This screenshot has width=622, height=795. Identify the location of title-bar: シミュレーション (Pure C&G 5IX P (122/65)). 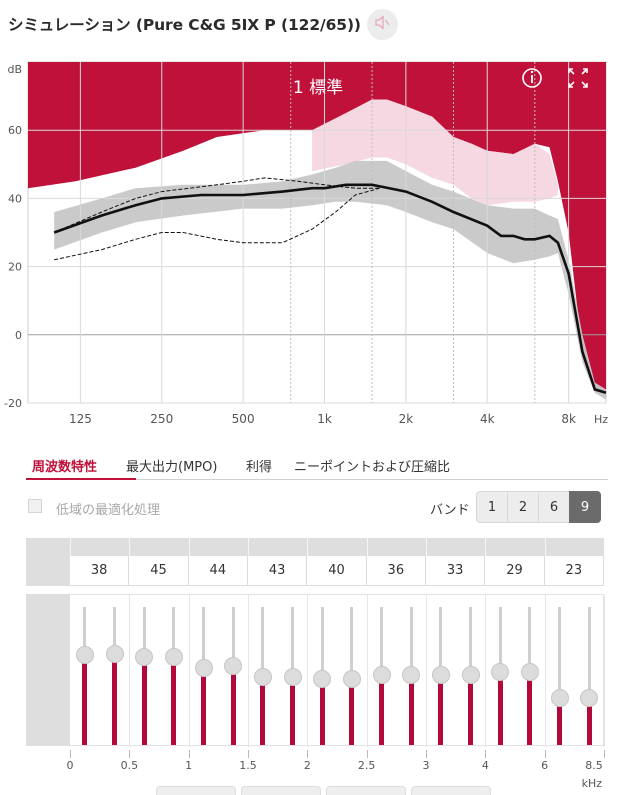
(311, 25).